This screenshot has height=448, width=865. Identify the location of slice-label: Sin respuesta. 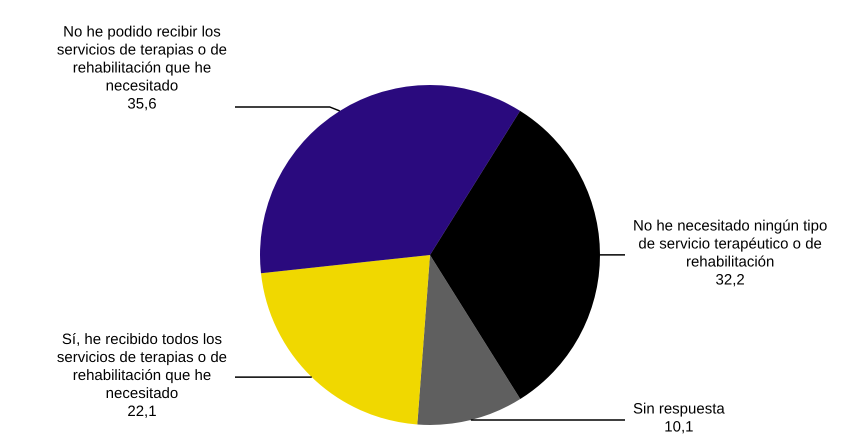
(679, 409).